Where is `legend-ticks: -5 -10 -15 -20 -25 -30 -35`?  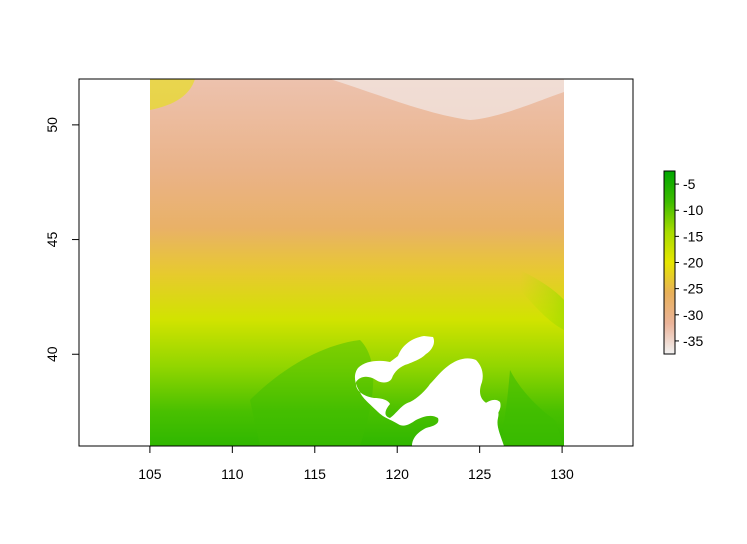 legend-ticks: -5 -10 -15 -20 -25 -30 -35 is located at coordinates (689, 262).